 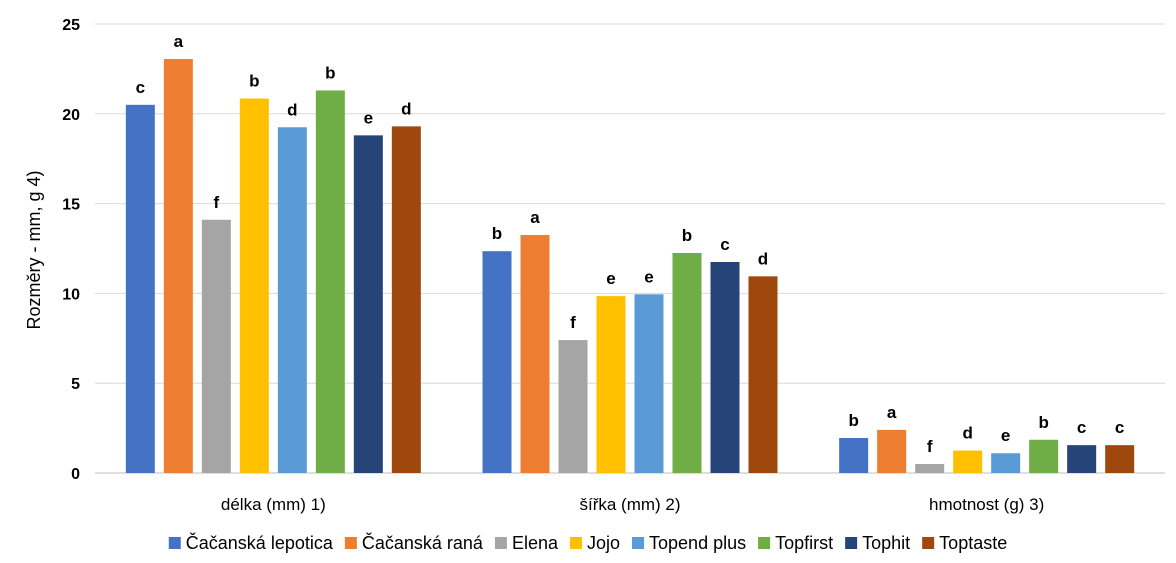 I want to click on legend-item: Toptaste, so click(x=964, y=543).